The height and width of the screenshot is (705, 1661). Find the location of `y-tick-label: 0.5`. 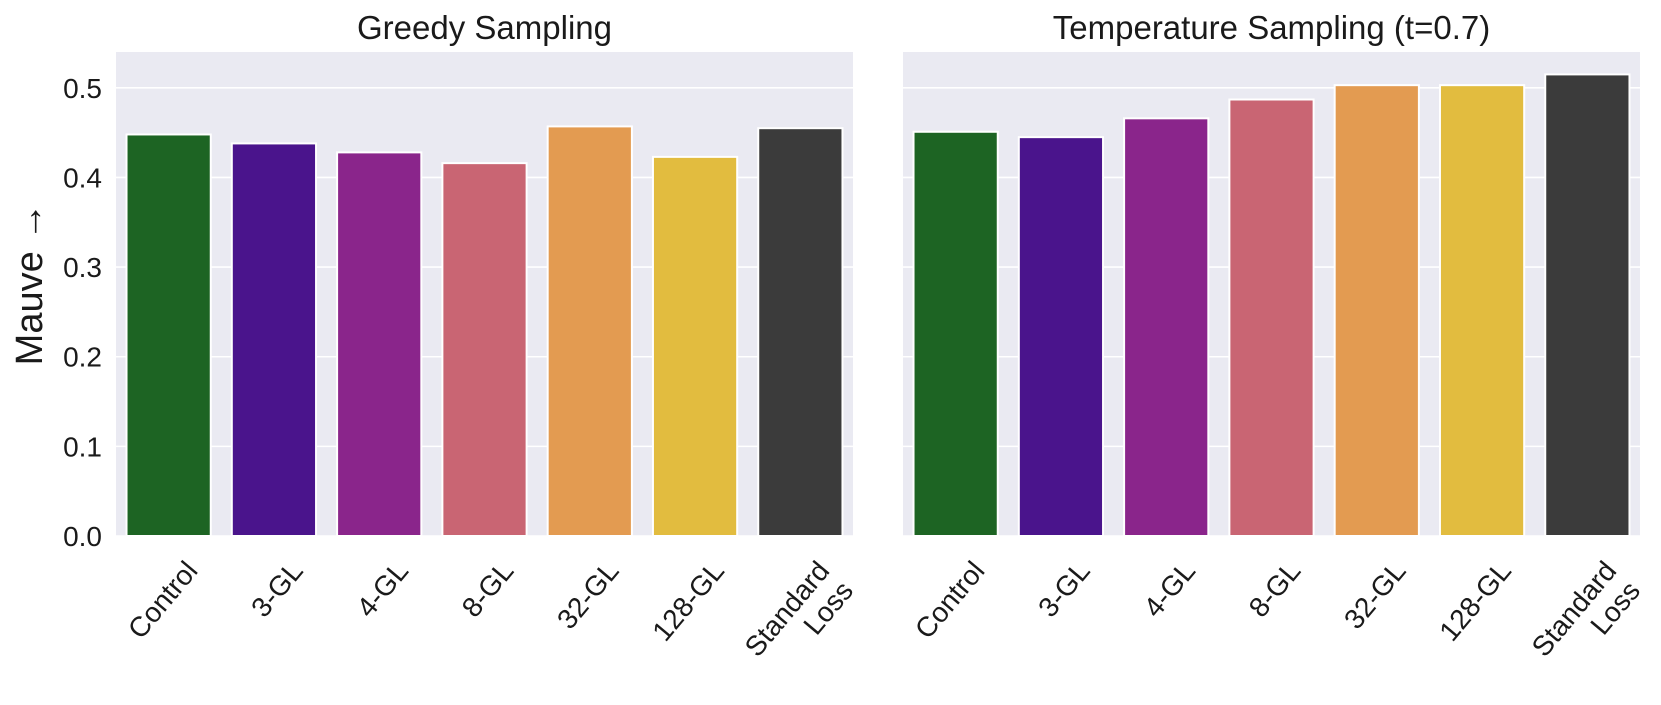

y-tick-label: 0.5 is located at coordinates (82, 88).